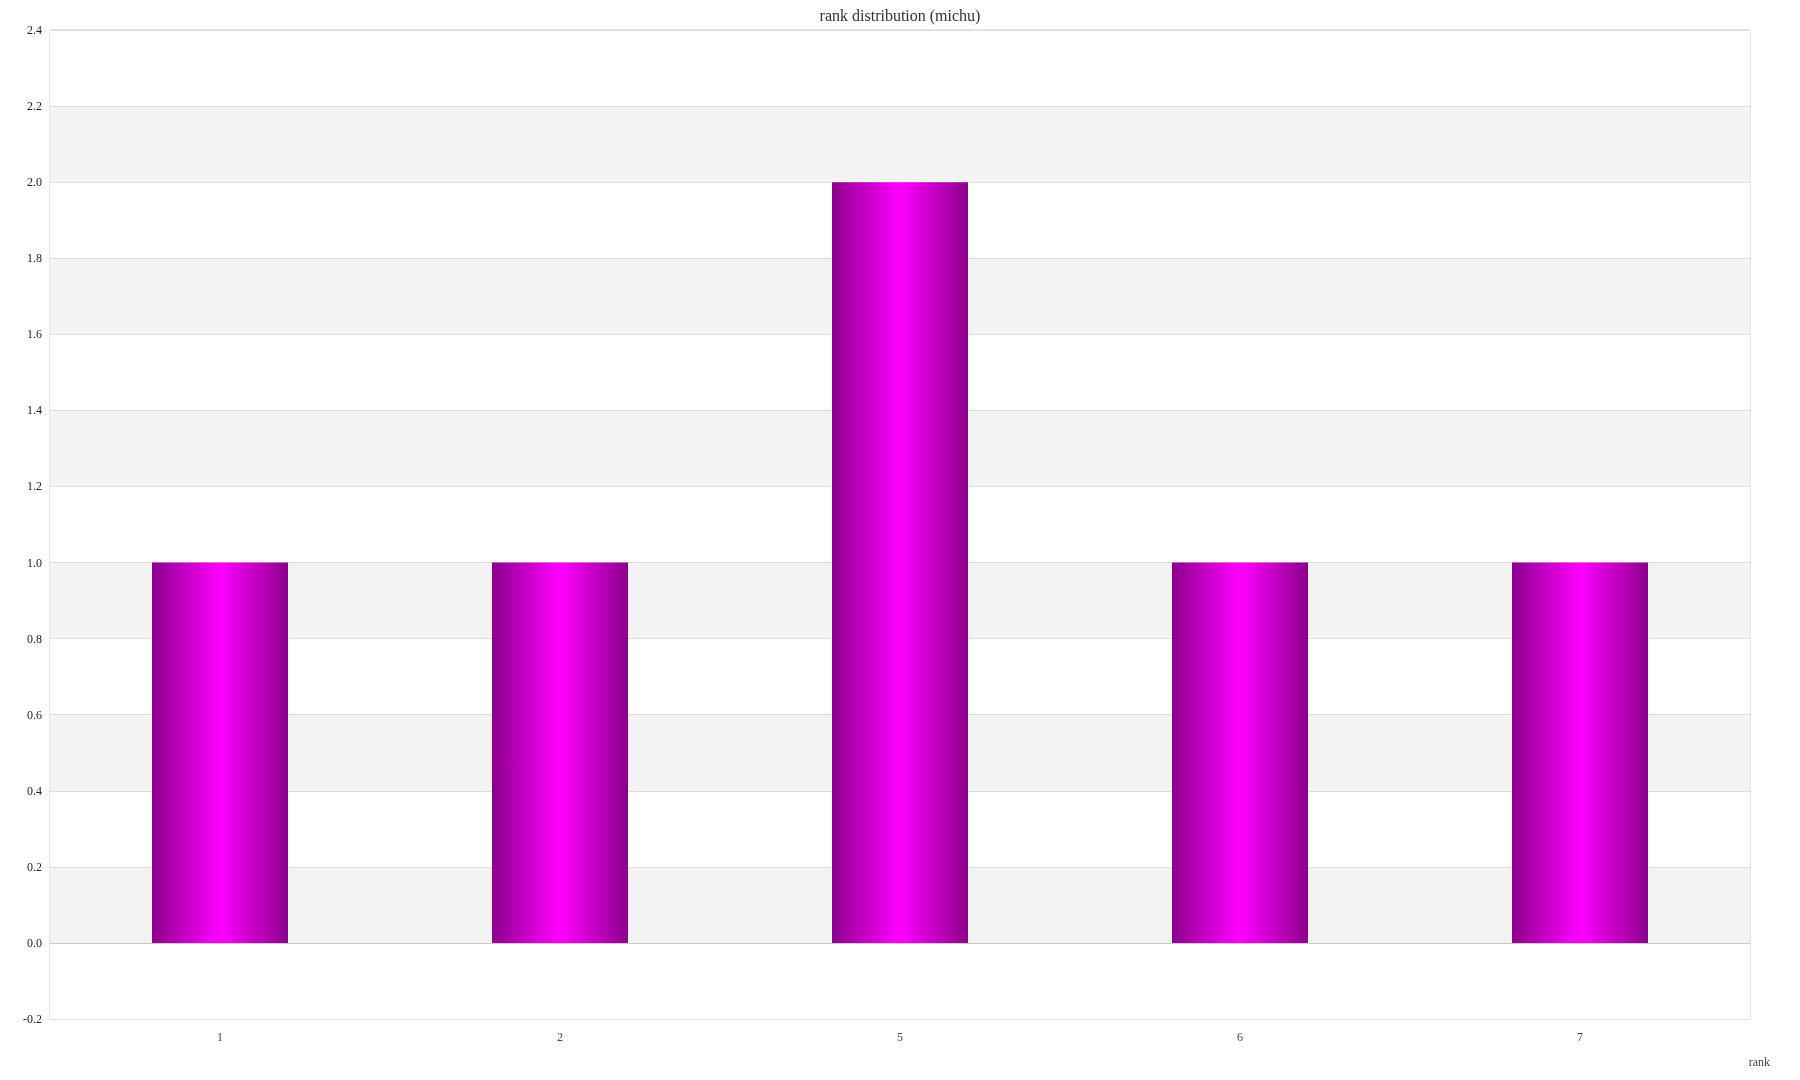 The image size is (1800, 1080). Describe the element at coordinates (34, 638) in the screenshot. I see `y-tick-label: 0.8` at that location.